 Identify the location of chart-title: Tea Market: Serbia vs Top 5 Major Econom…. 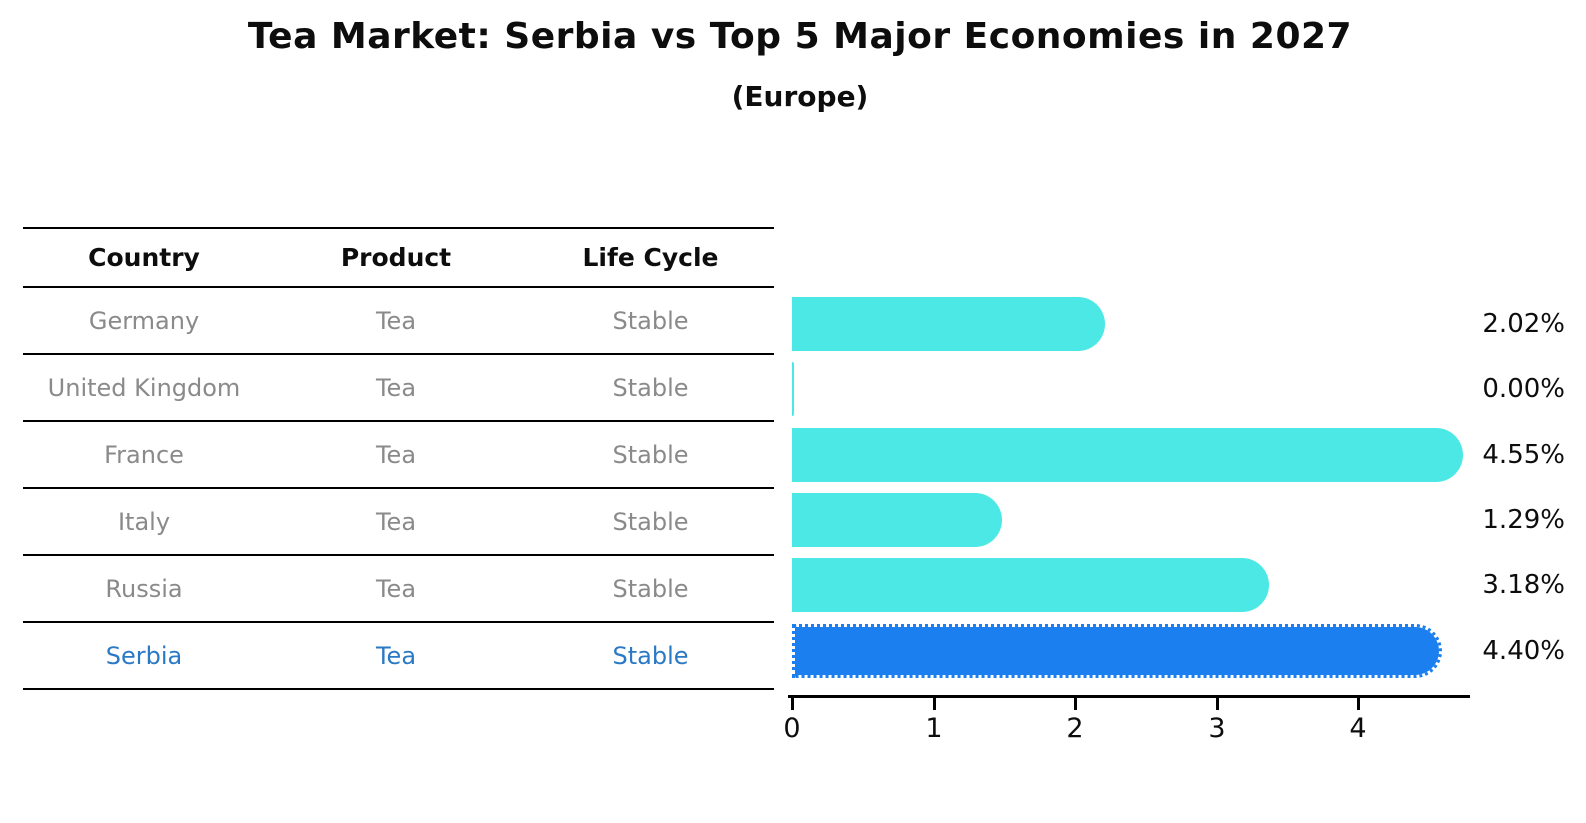
(800, 36).